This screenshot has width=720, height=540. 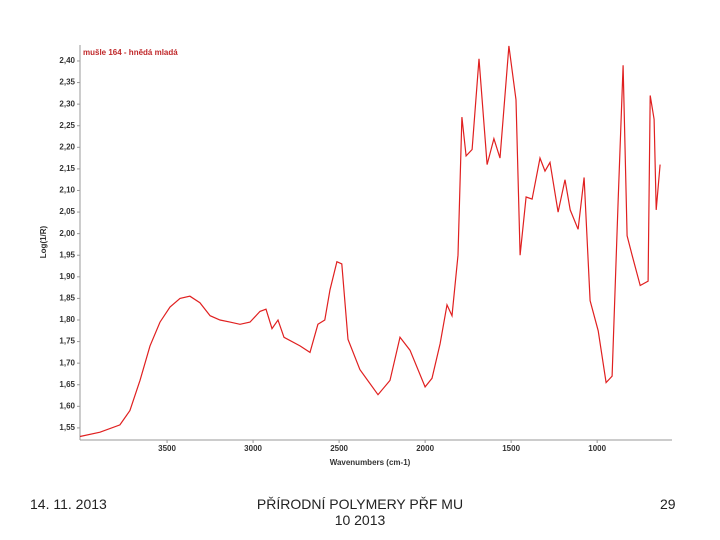 What do you see at coordinates (67, 298) in the screenshot?
I see `y-tick-label: 1,85` at bounding box center [67, 298].